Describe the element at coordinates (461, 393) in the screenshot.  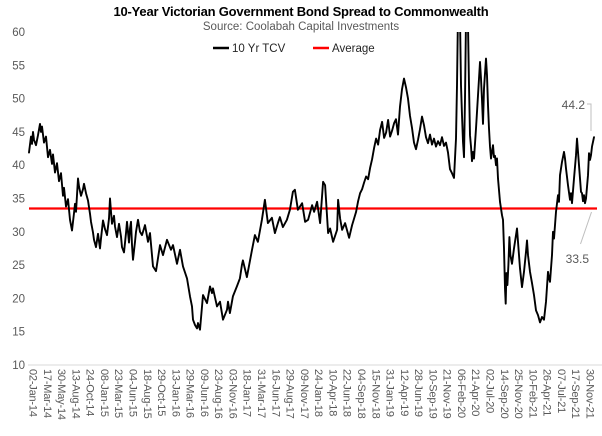
I see `x-tick-label: 06-Feb-20` at that location.